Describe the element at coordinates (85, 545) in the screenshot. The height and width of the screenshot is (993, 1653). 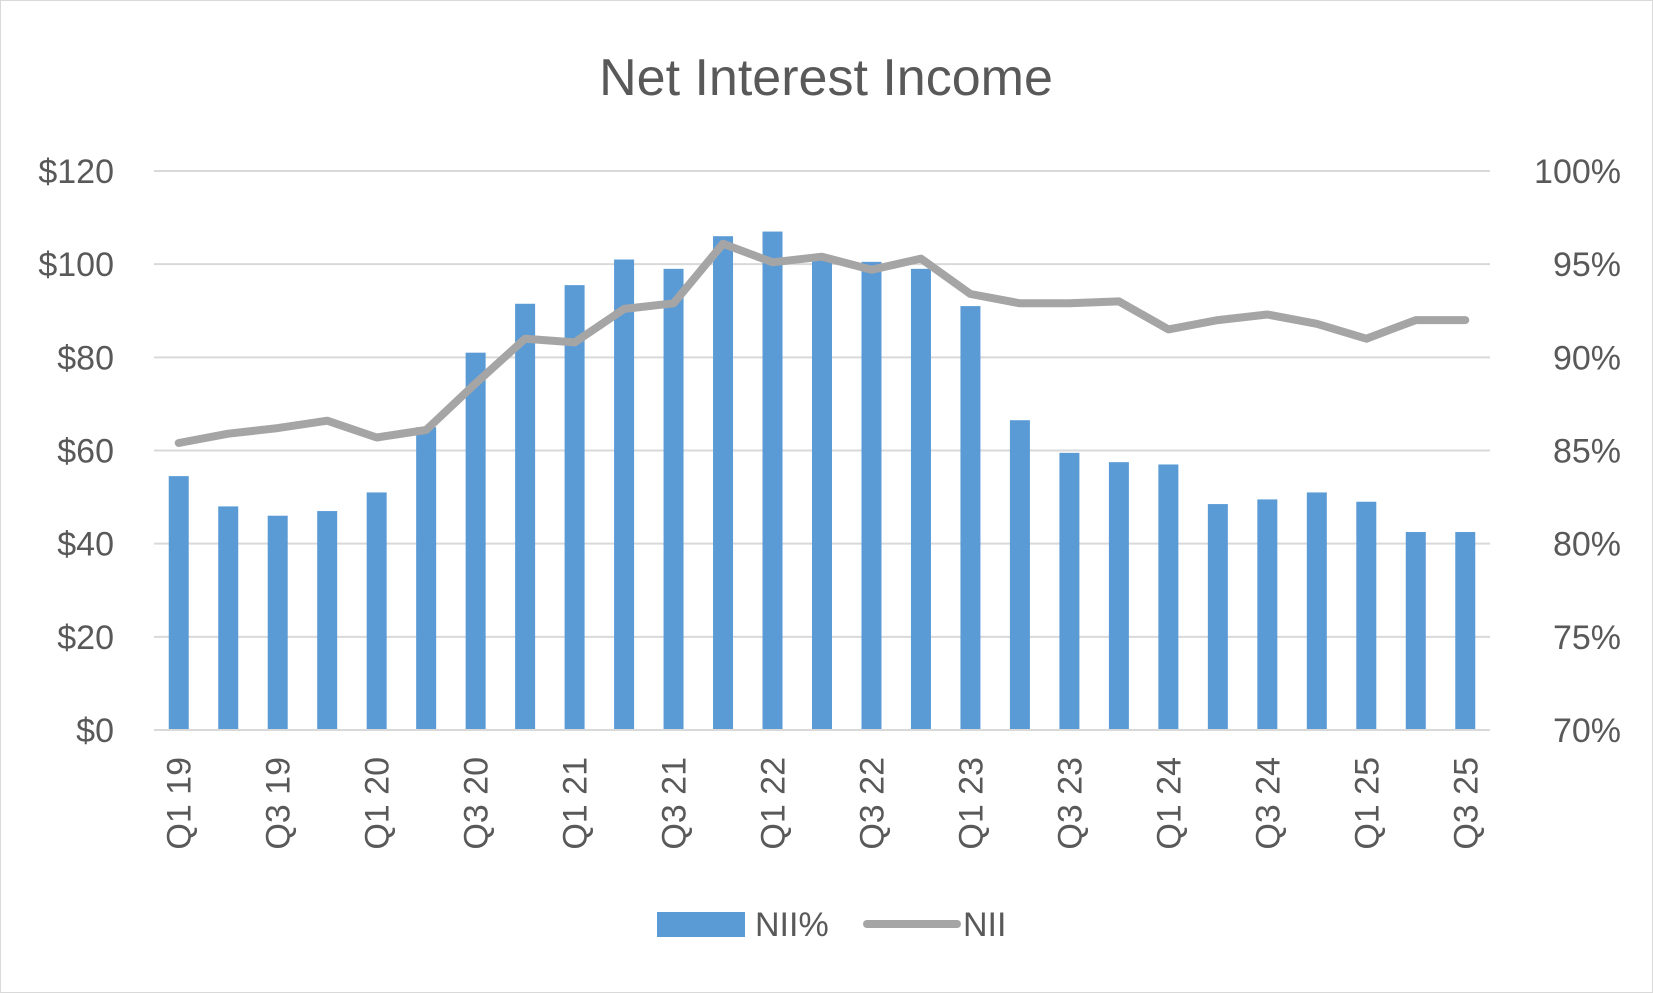
I see `left-axis-tick-label: $40` at that location.